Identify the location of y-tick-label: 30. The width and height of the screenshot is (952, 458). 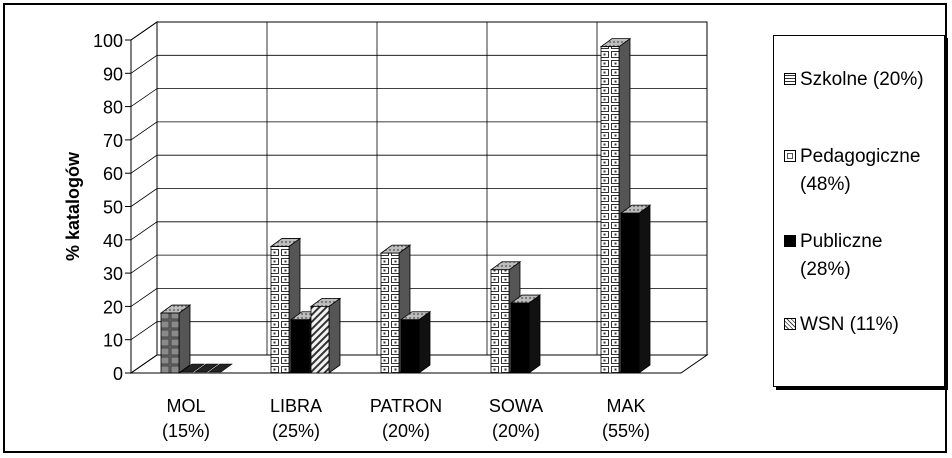
(113, 274).